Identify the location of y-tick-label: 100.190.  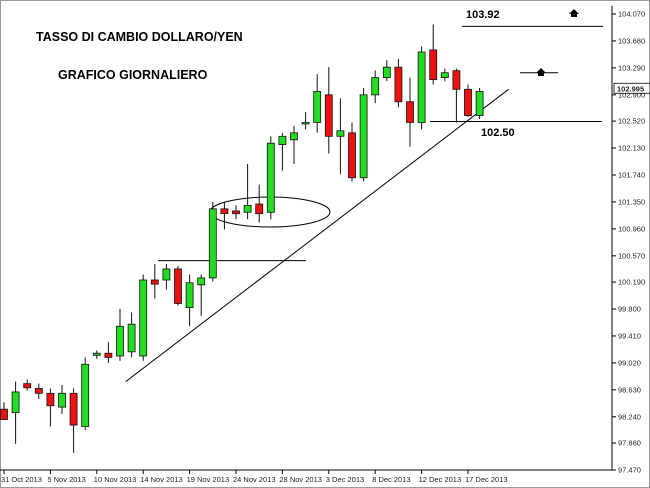
(631, 282).